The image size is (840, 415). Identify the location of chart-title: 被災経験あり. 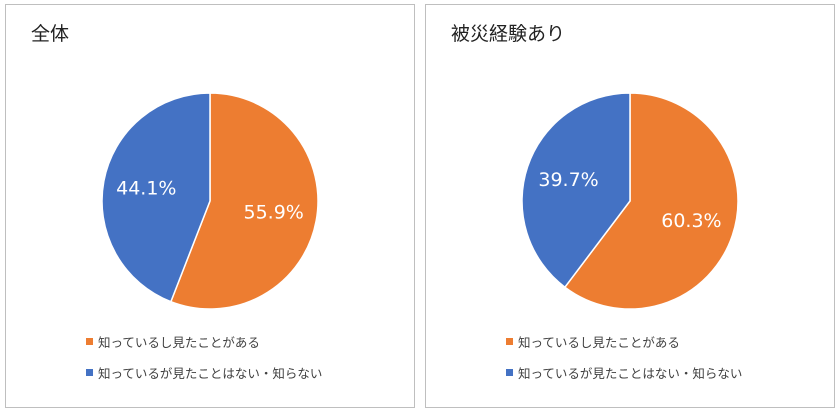
(508, 34).